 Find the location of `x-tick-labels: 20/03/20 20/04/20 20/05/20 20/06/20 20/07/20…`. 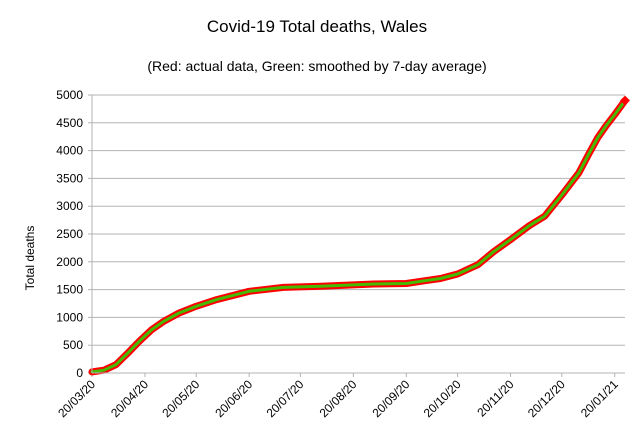

x-tick-labels: 20/03/20 20/04/20 20/05/20 20/06/20 20/07/20… is located at coordinates (338, 396).